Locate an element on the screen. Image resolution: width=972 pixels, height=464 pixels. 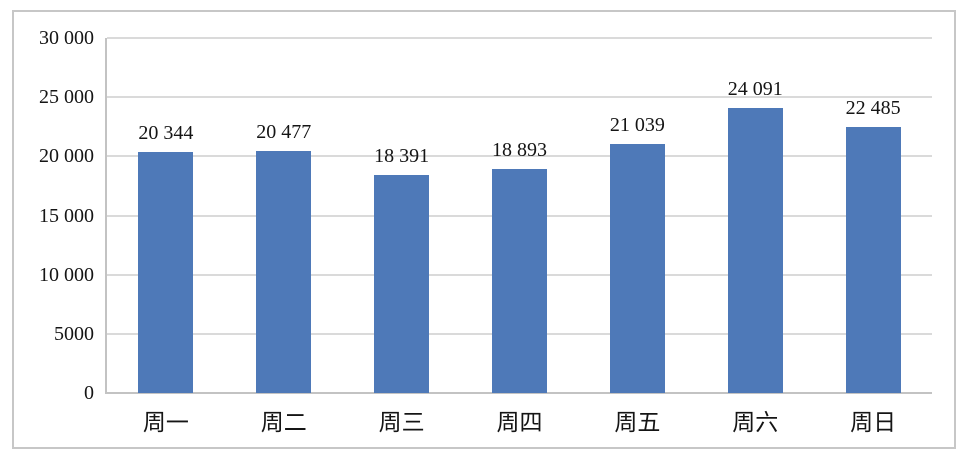
data-label: 22 485 is located at coordinates (873, 107).